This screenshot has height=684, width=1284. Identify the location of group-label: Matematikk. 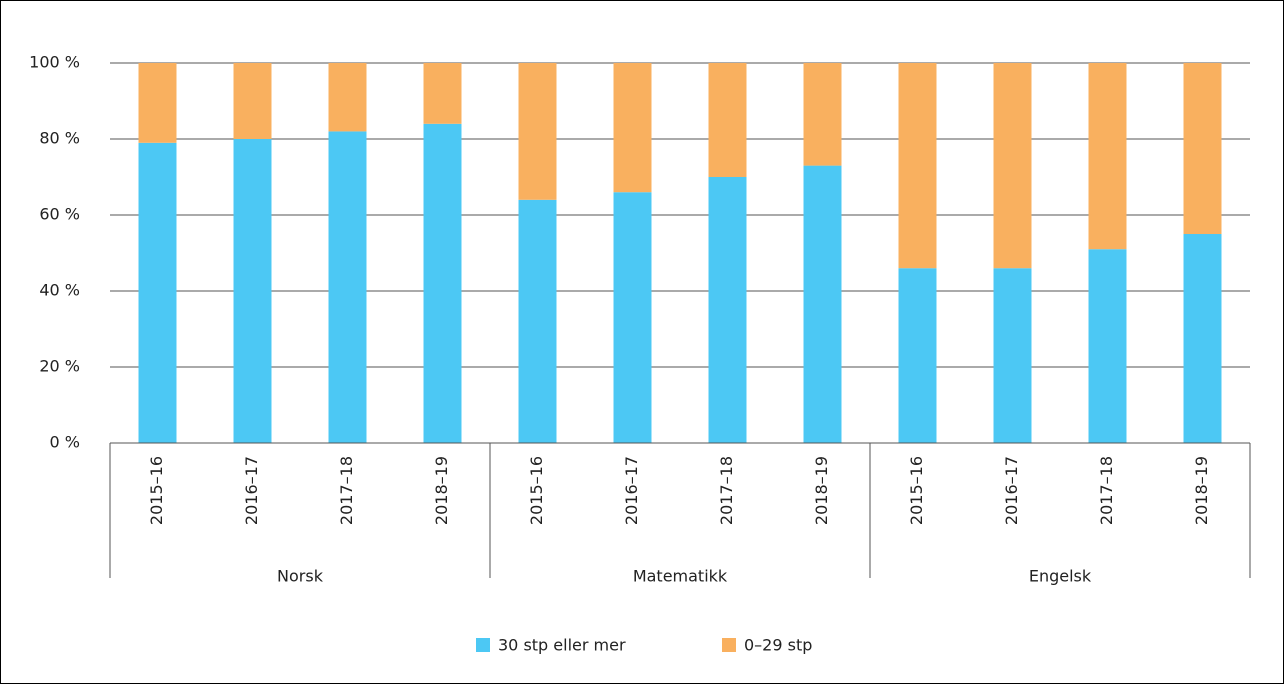
(680, 576).